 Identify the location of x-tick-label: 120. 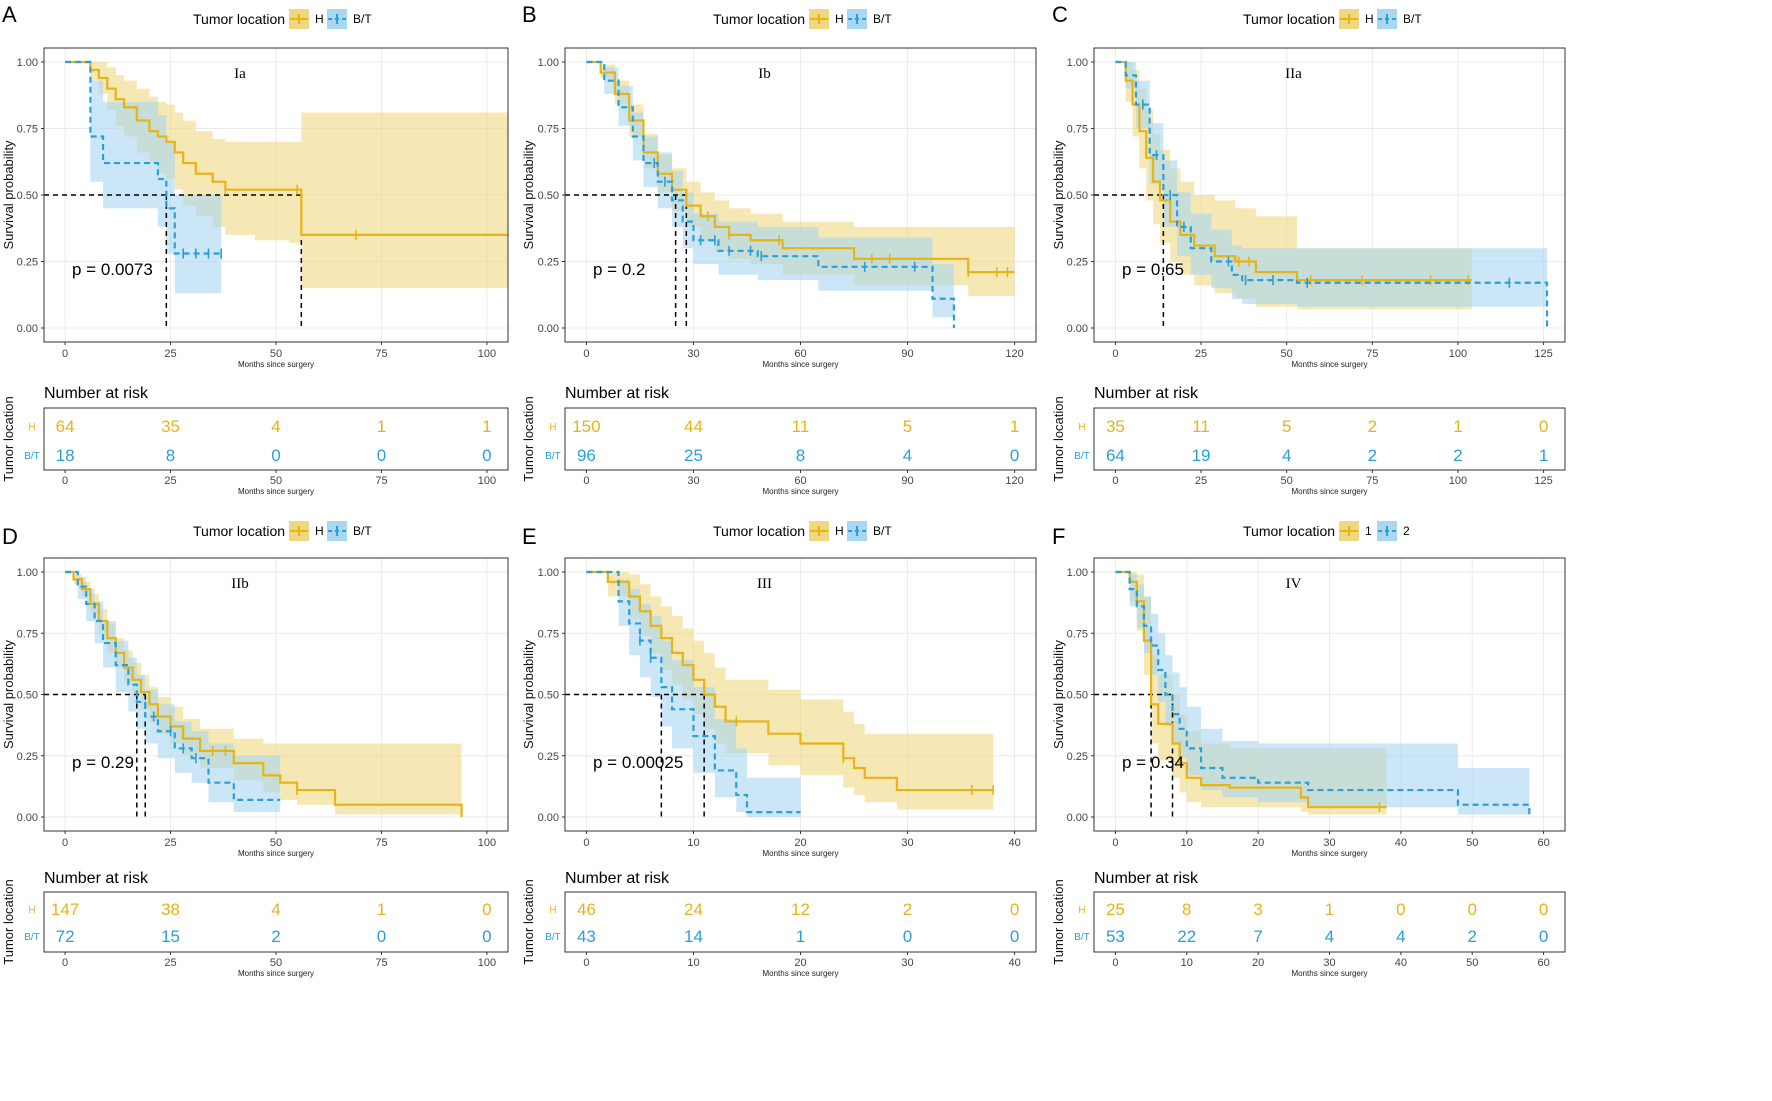
(1014, 354).